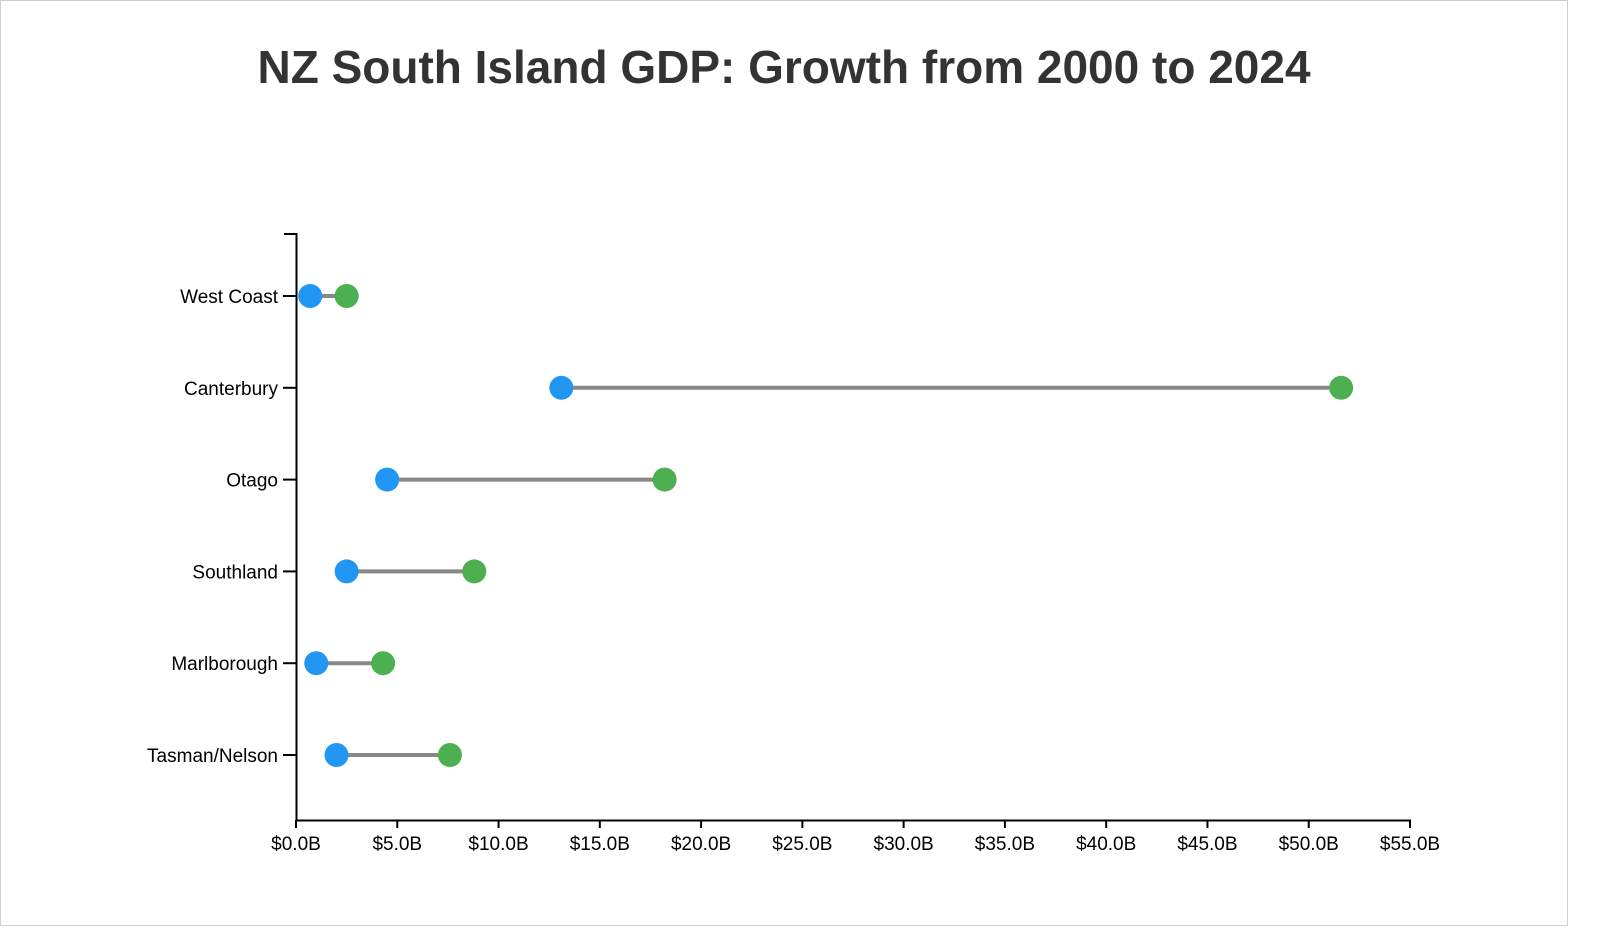 The height and width of the screenshot is (948, 1604). What do you see at coordinates (252, 481) in the screenshot?
I see `y-tick-label: Otago` at bounding box center [252, 481].